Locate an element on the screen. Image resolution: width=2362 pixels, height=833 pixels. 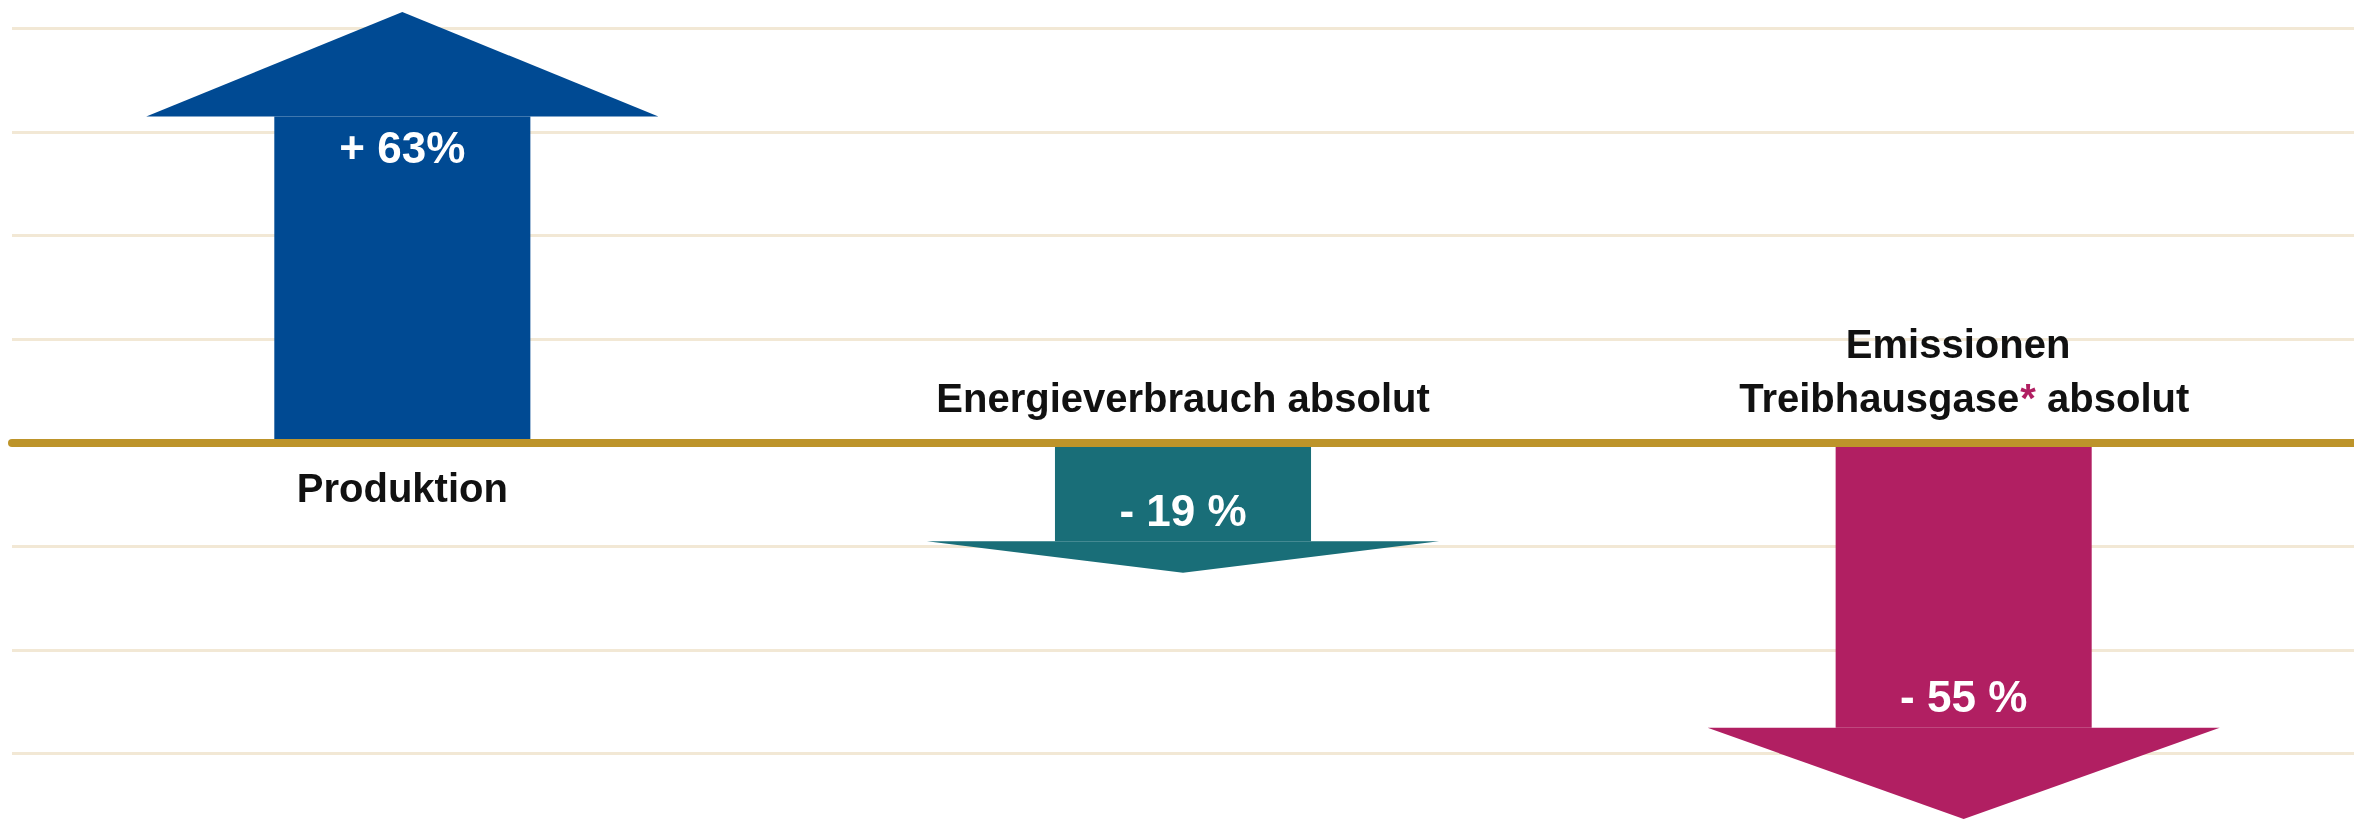
data-label: - 55 % is located at coordinates (1964, 697).